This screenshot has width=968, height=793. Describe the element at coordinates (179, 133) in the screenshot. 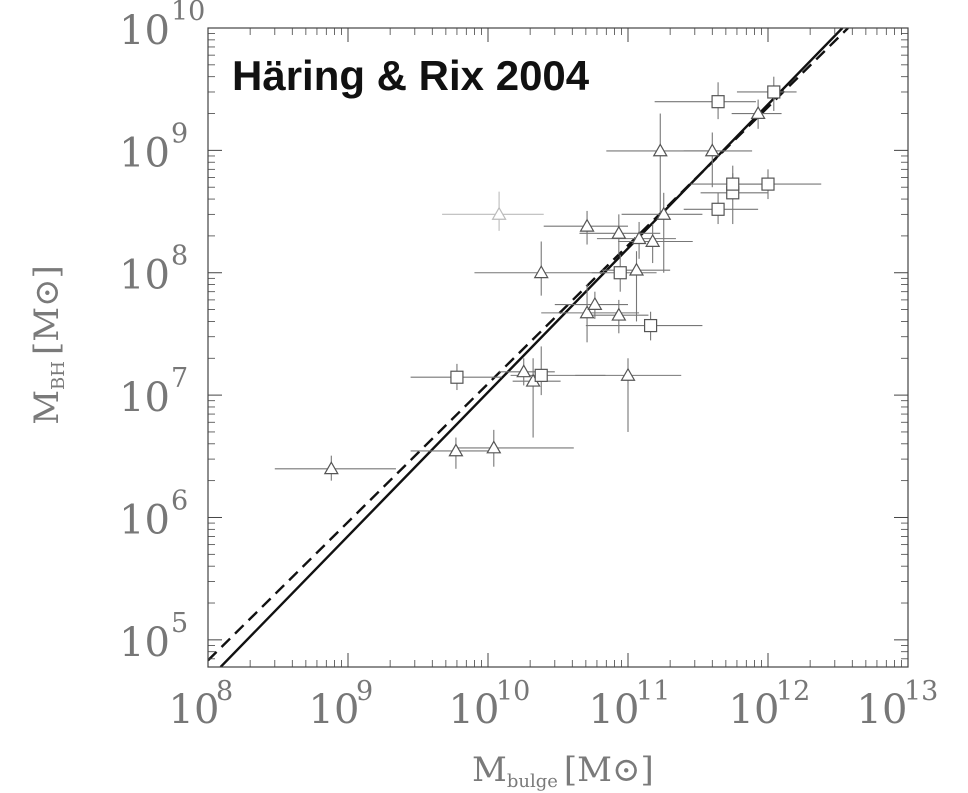

I see `y-tick-exponent: 9` at that location.